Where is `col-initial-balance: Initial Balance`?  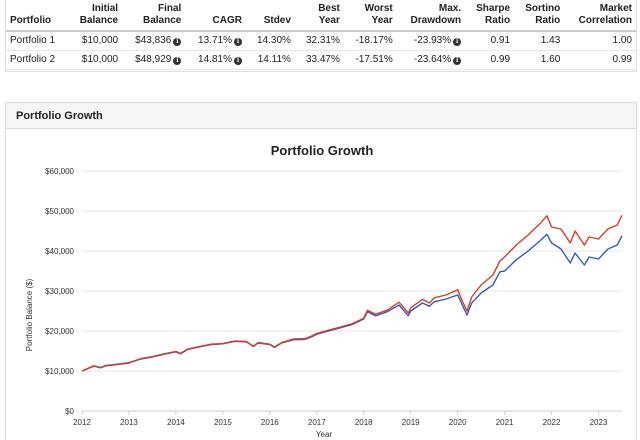
col-initial-balance: Initial Balance is located at coordinates (95, 16).